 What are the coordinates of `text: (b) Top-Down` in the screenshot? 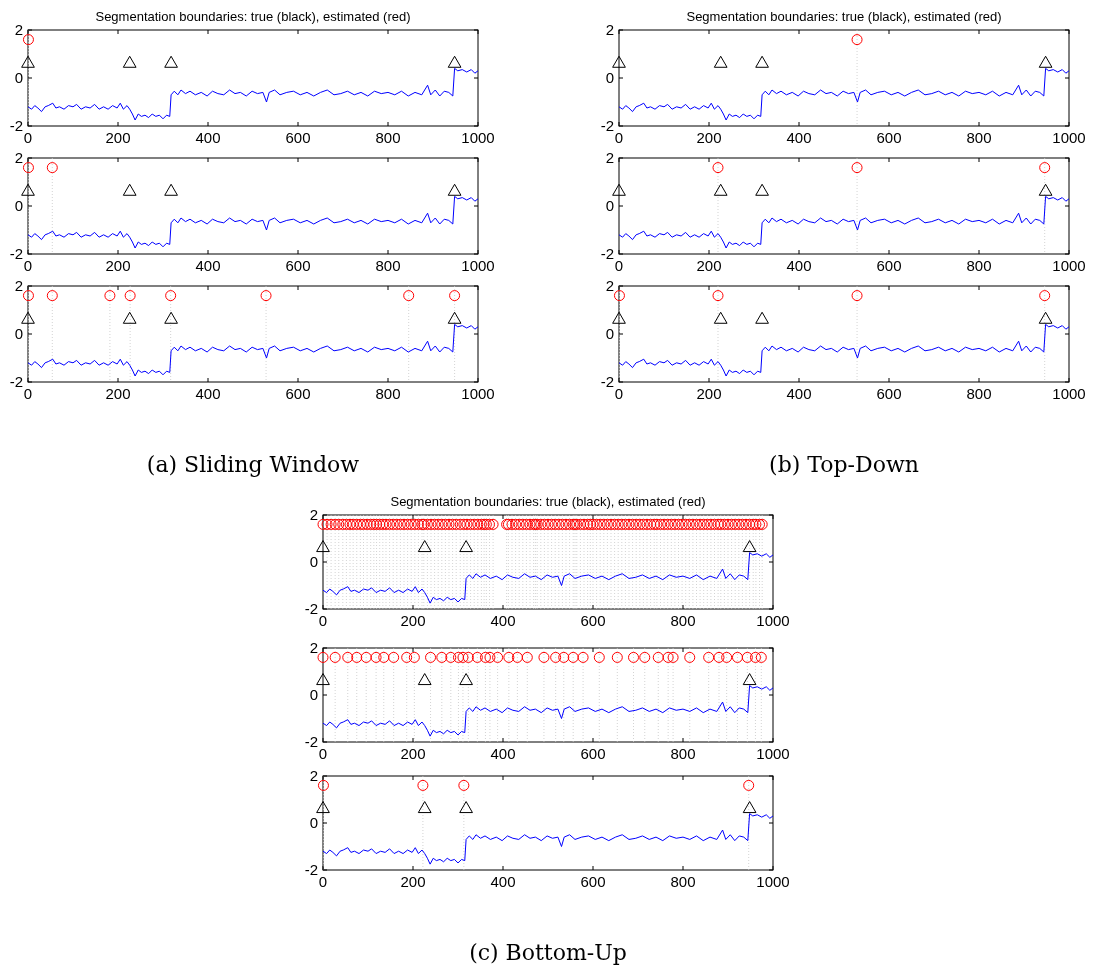 It's located at (844, 464).